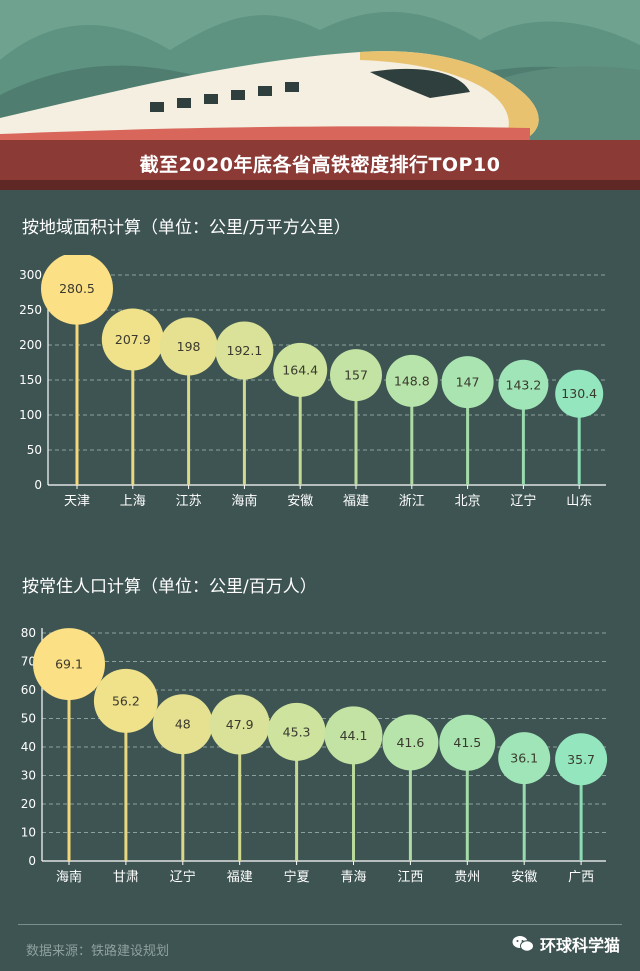  Describe the element at coordinates (28, 833) in the screenshot. I see `y-tick-label: 10` at that location.